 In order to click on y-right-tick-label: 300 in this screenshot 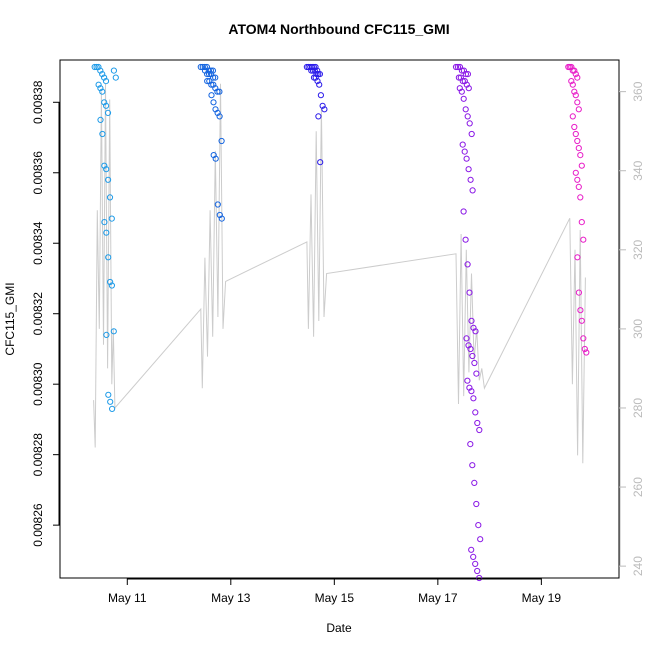, I will do `click(638, 329)`.